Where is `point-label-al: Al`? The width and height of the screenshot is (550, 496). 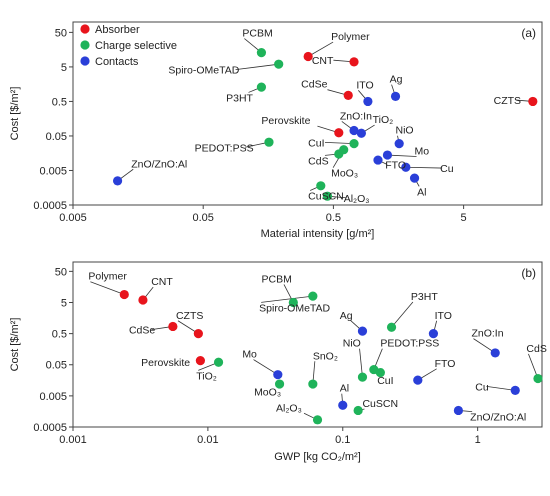
point-label-al: Al is located at coordinates (344, 389).